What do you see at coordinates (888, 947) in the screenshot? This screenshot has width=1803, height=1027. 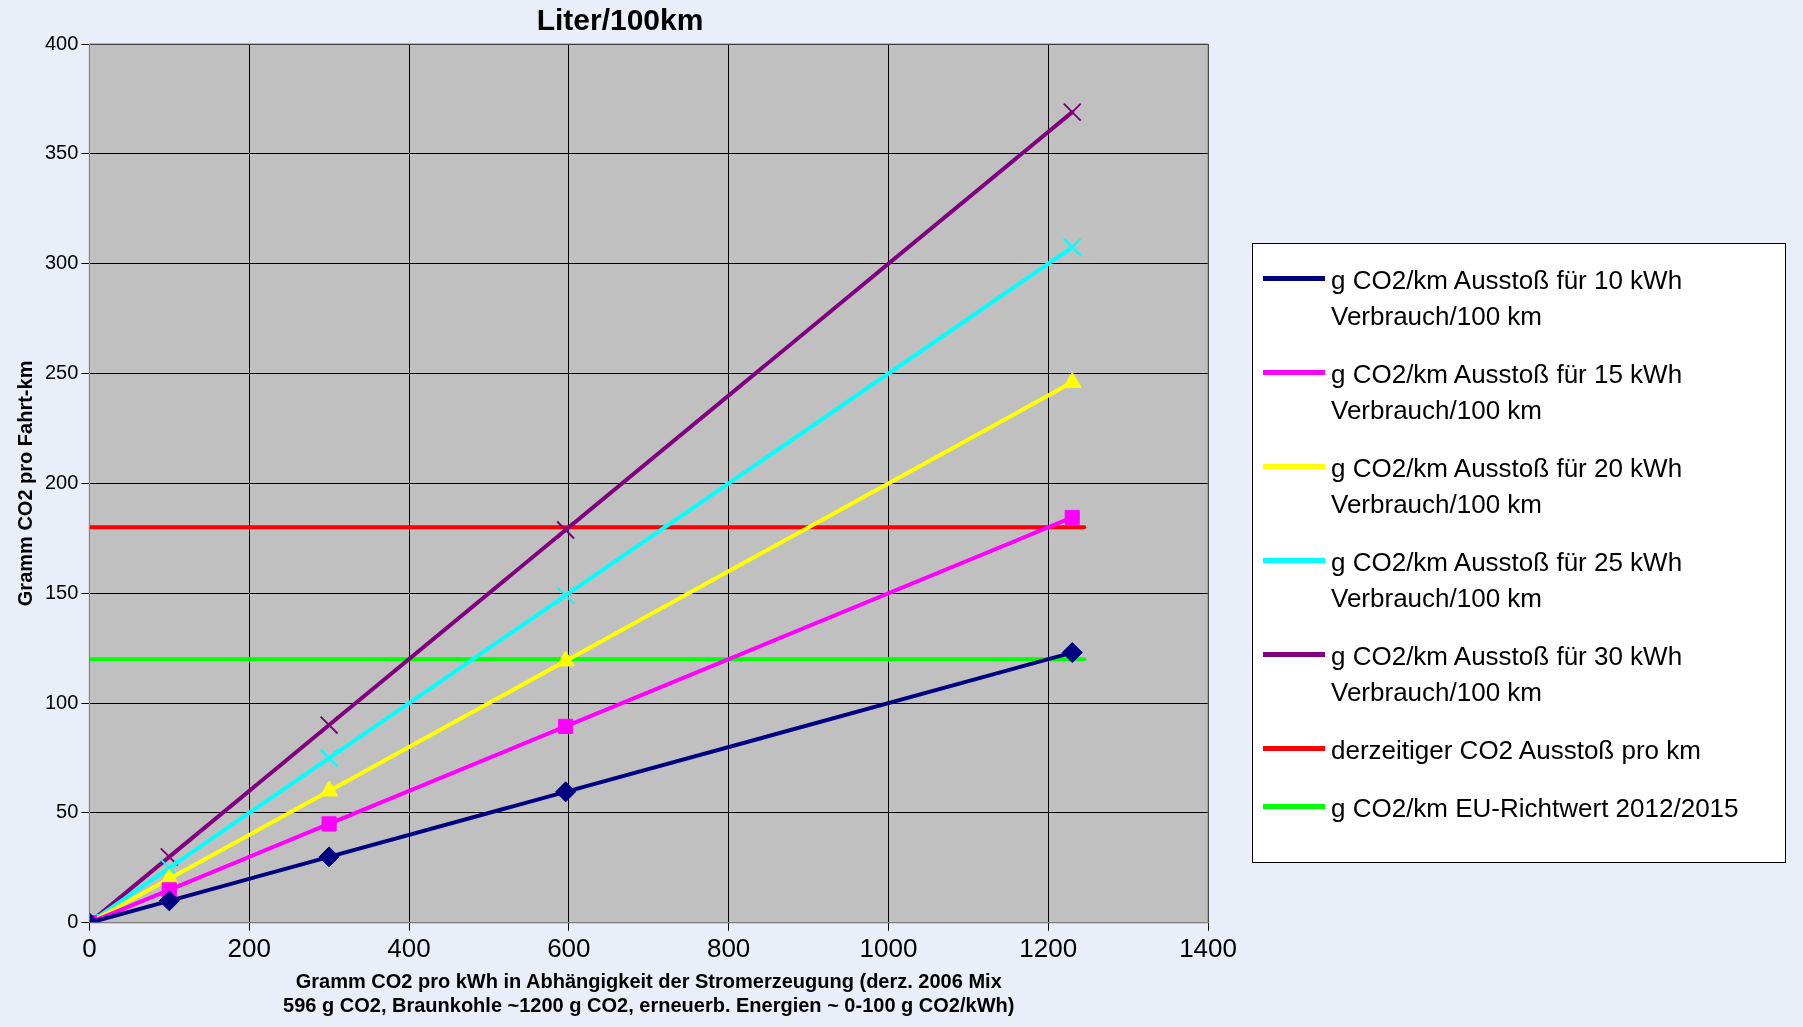 I see `x-tick-label: 1000` at bounding box center [888, 947].